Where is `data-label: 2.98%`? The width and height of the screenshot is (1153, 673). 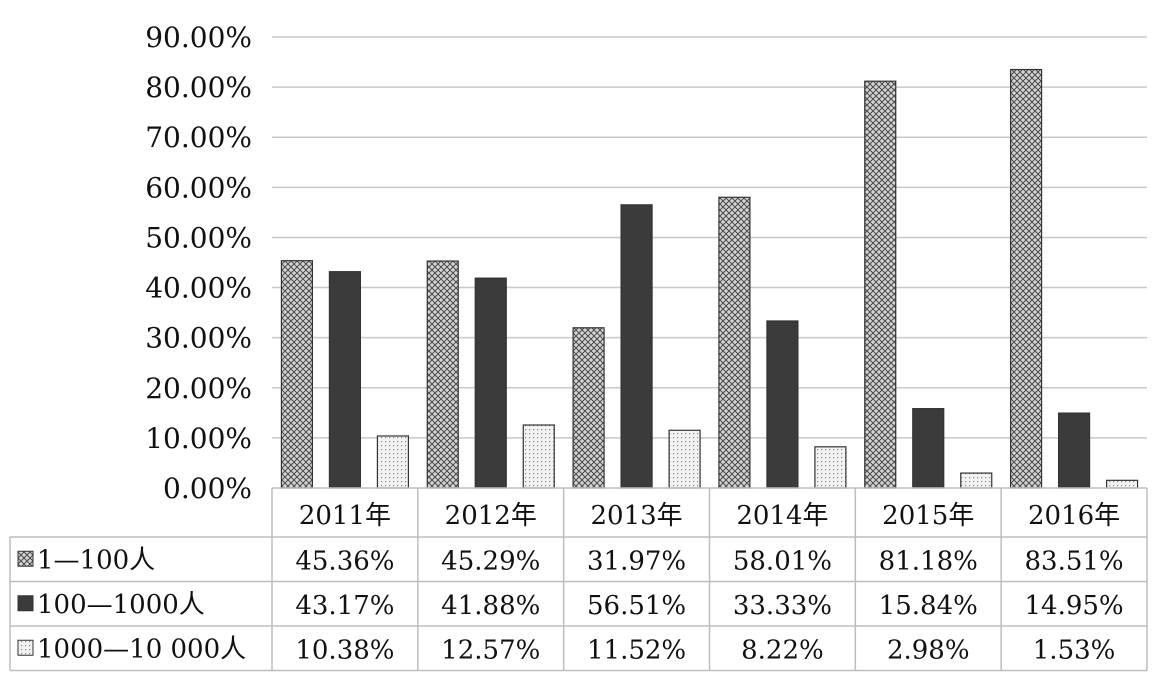
data-label: 2.98% is located at coordinates (928, 650).